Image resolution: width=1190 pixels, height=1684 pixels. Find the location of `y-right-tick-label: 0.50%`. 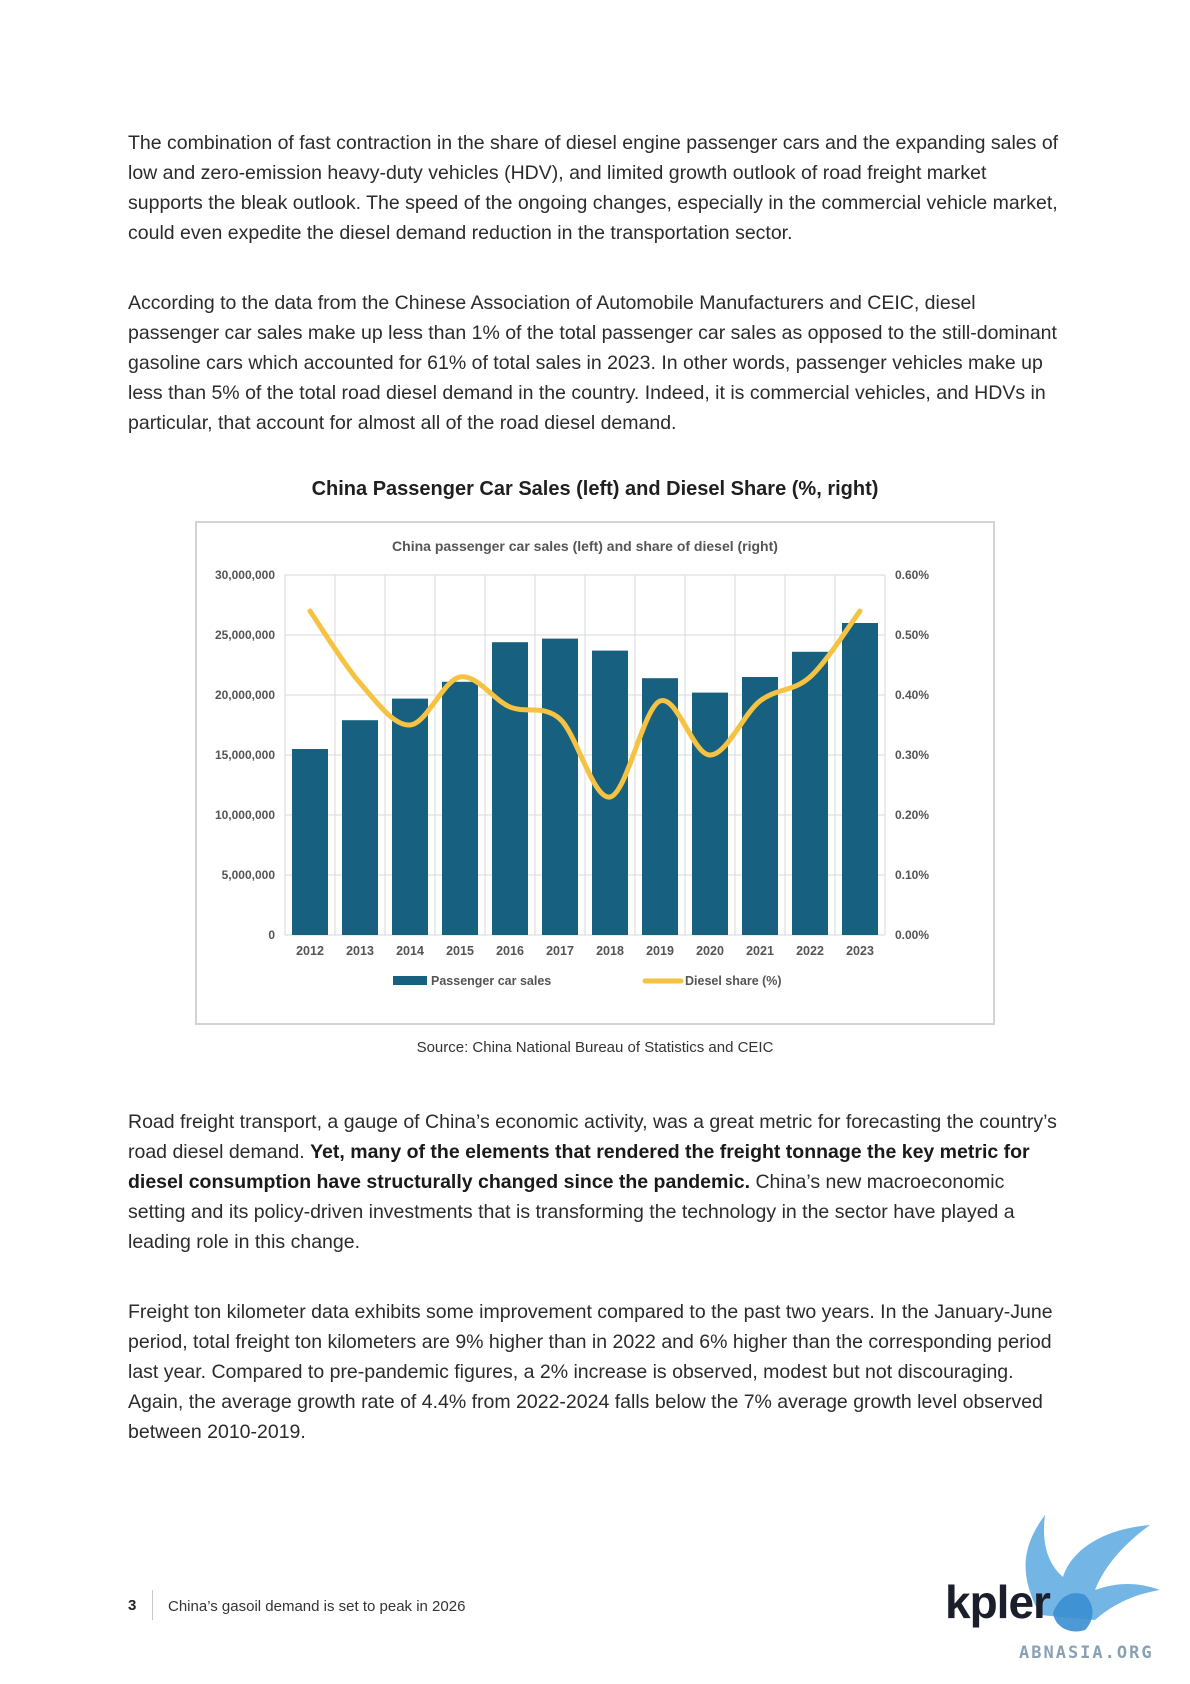

y-right-tick-label: 0.50% is located at coordinates (912, 635).